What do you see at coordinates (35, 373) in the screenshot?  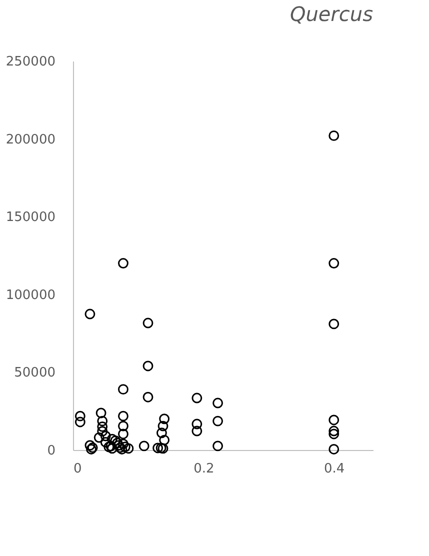 I see `y-tick-label: 50000` at bounding box center [35, 373].